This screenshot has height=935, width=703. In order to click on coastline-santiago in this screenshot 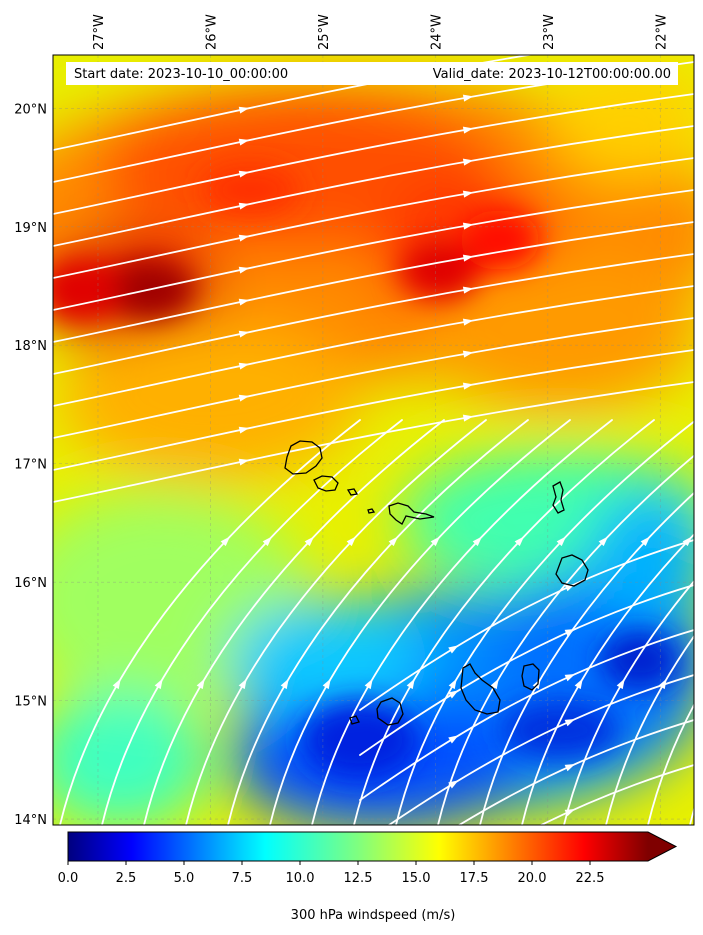, I will do `click(480, 689)`.